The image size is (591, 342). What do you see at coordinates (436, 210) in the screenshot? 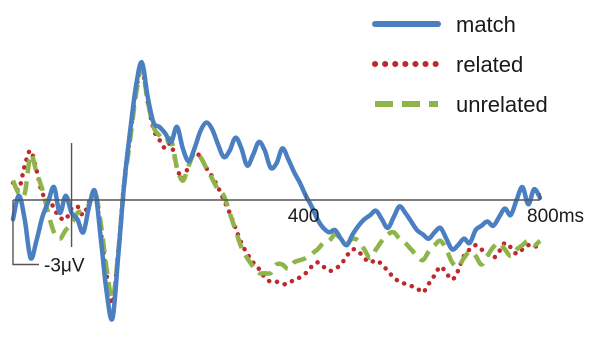
I see `x-ticks-group: 400 800ms` at bounding box center [436, 210].